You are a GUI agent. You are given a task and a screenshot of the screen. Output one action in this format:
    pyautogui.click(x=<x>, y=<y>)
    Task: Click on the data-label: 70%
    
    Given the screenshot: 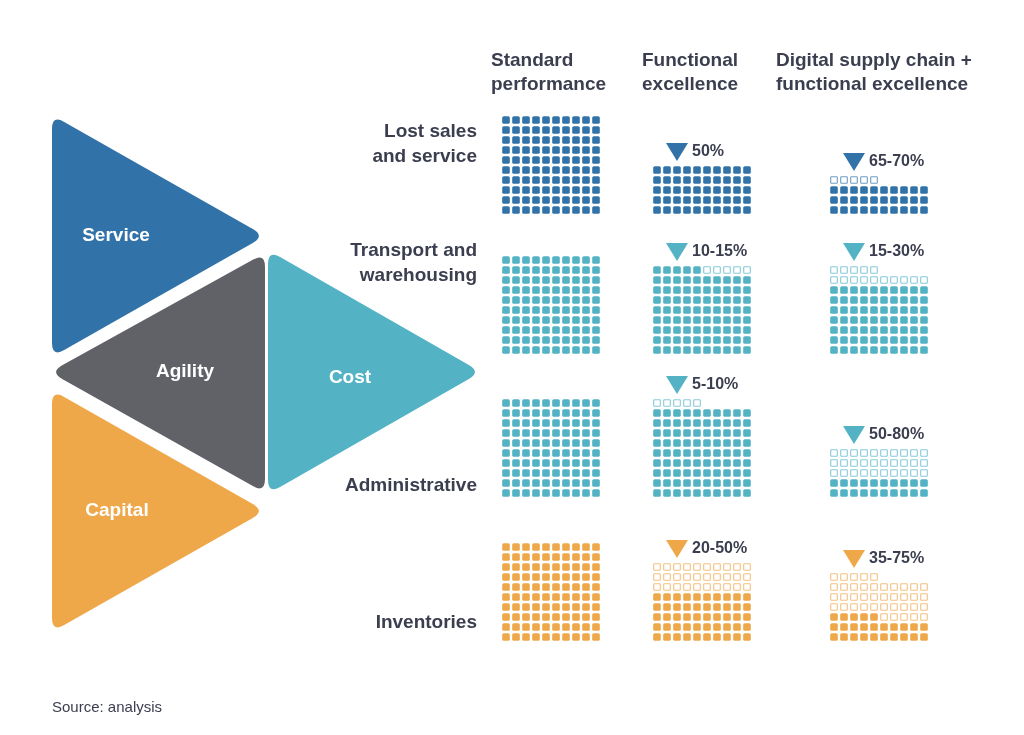 What is the action you would take?
    pyautogui.click(x=908, y=161)
    